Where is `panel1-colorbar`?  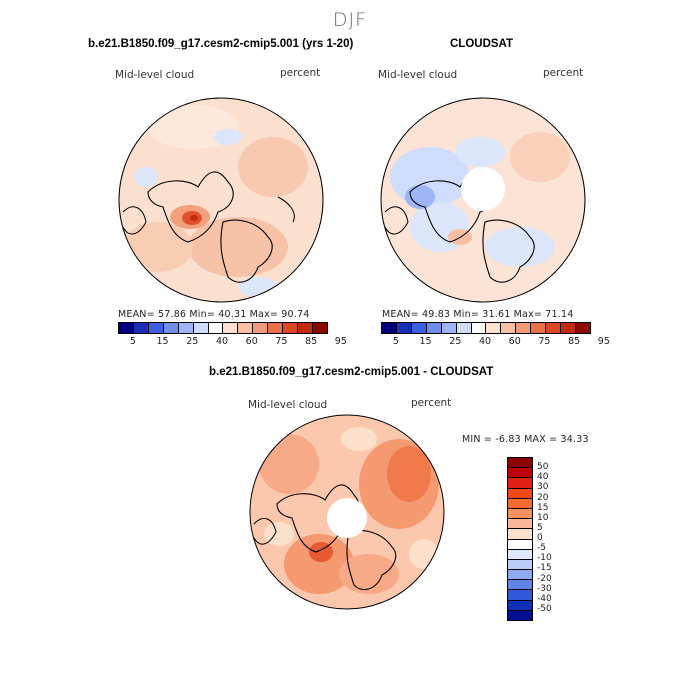 panel1-colorbar is located at coordinates (223, 328).